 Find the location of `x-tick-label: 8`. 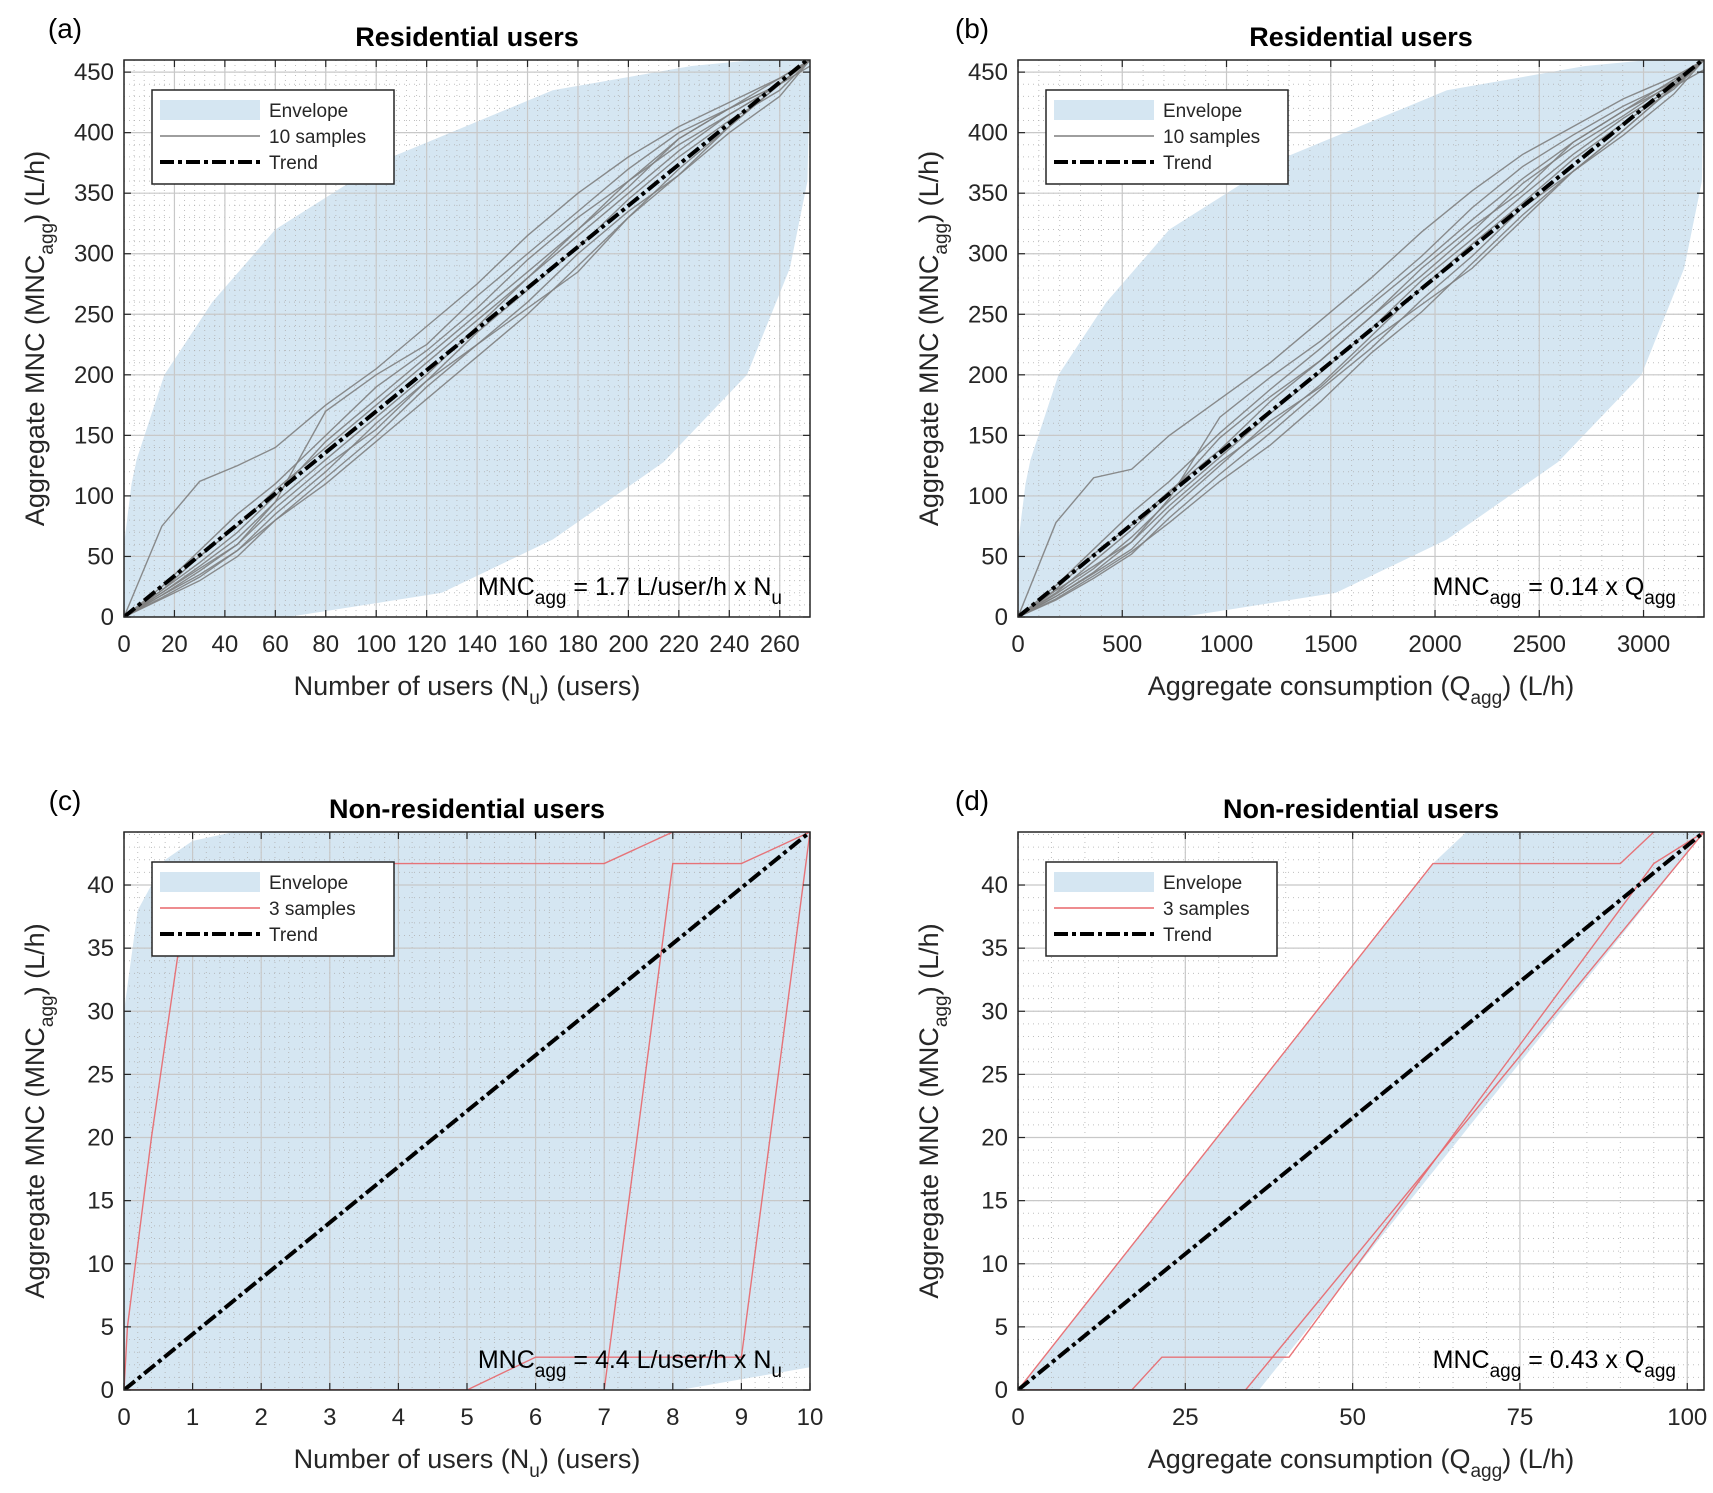

x-tick-label: 8 is located at coordinates (672, 1417).